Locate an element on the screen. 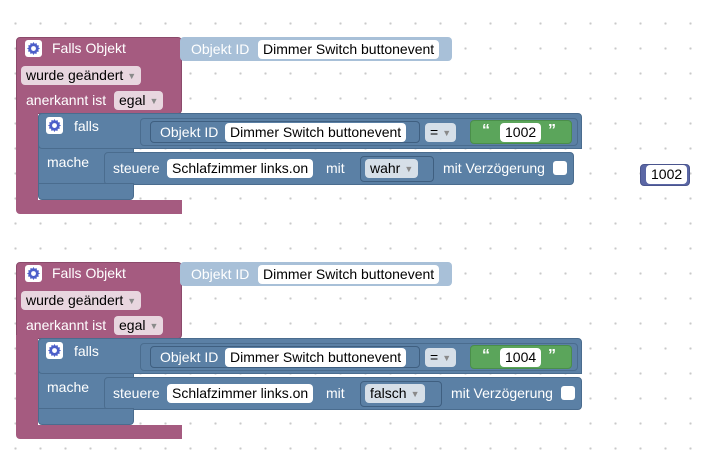 The width and height of the screenshot is (710, 460). number-value-field: 1002 is located at coordinates (667, 174).